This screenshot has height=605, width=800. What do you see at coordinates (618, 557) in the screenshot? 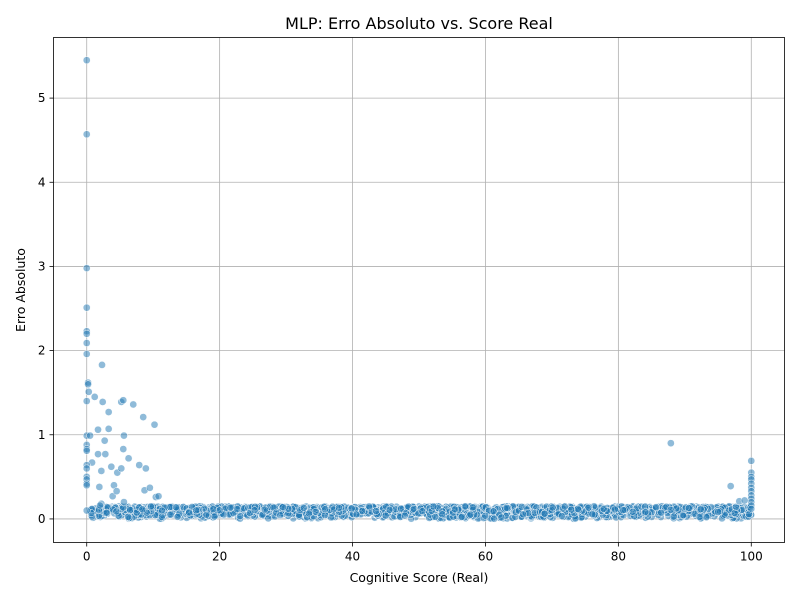
I see `x-tick-label: 80` at bounding box center [618, 557].